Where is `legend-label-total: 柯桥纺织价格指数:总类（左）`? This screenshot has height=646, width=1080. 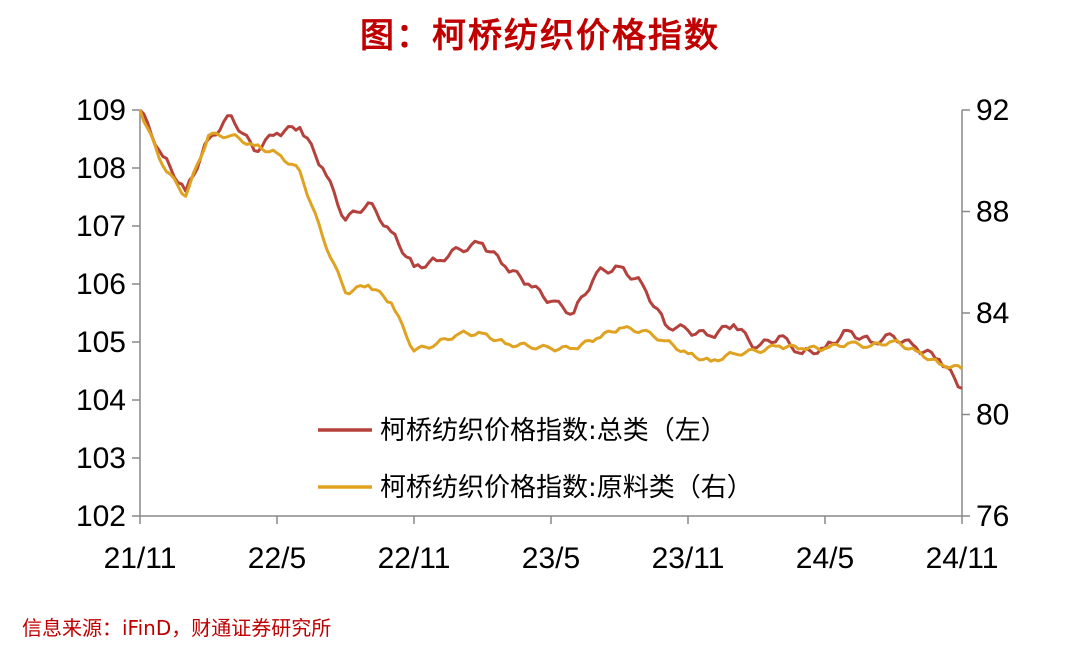
legend-label-total: 柯桥纺织价格指数:总类（左） is located at coordinates (553, 431).